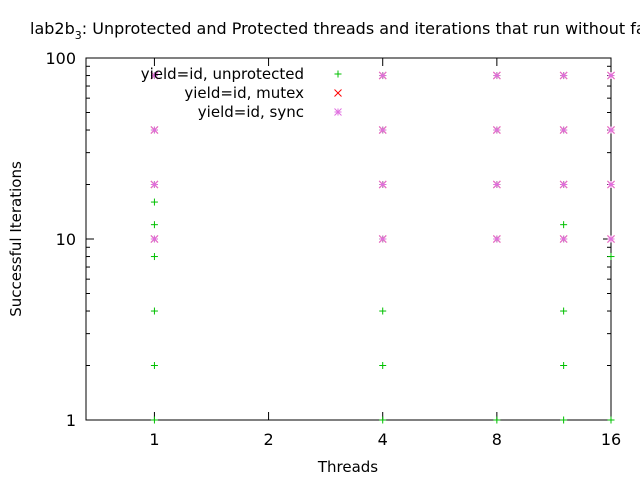 The height and width of the screenshot is (480, 640). What do you see at coordinates (60, 58) in the screenshot?
I see `y-tick-label: 100` at bounding box center [60, 58].